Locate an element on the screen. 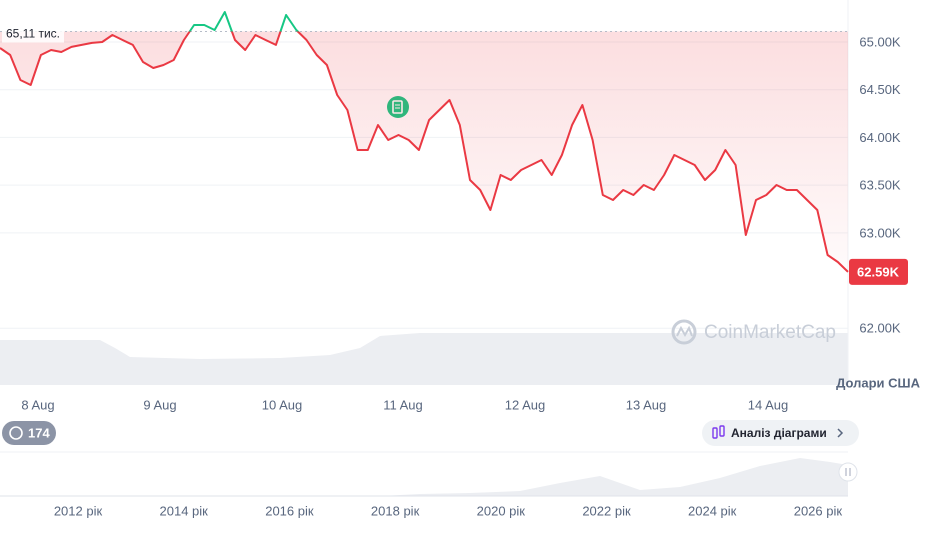 This screenshot has width=936, height=534. chart-analysis-button: Аналіз діаграми is located at coordinates (780, 433).